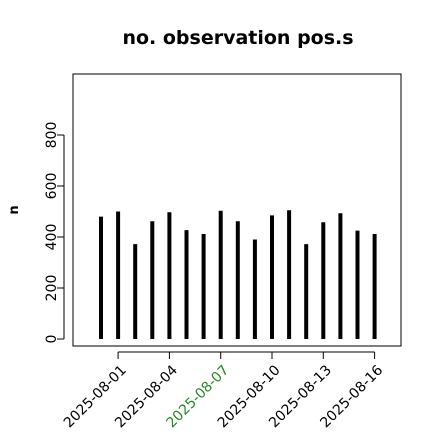 The height and width of the screenshot is (440, 440). I want to click on y-tick-label-800: 800, so click(52, 135).